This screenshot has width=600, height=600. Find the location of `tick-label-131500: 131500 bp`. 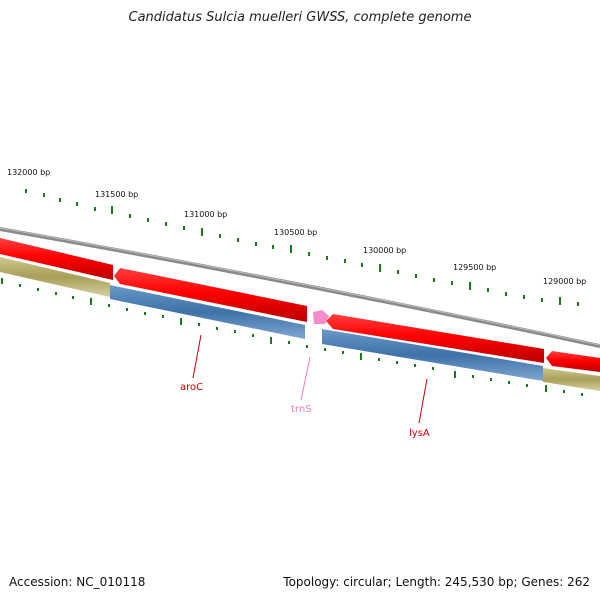

tick-label-131500: 131500 bp is located at coordinates (116, 194).